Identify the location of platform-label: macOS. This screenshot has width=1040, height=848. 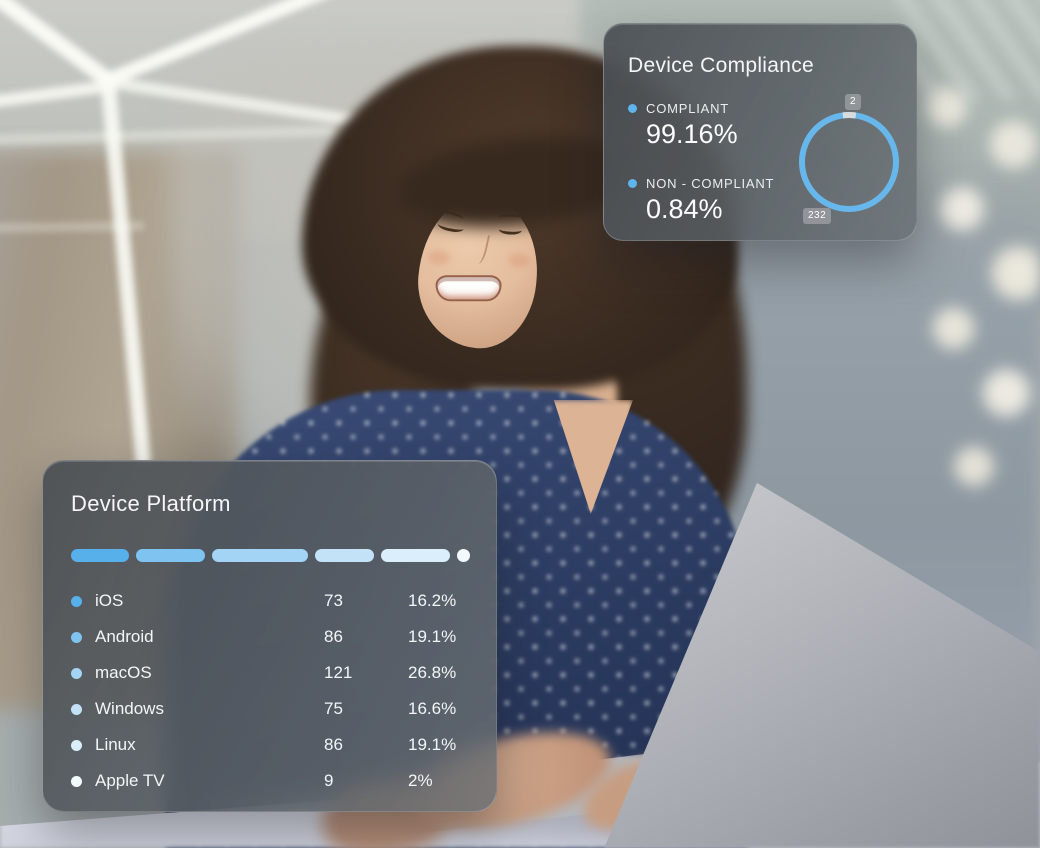
(123, 672).